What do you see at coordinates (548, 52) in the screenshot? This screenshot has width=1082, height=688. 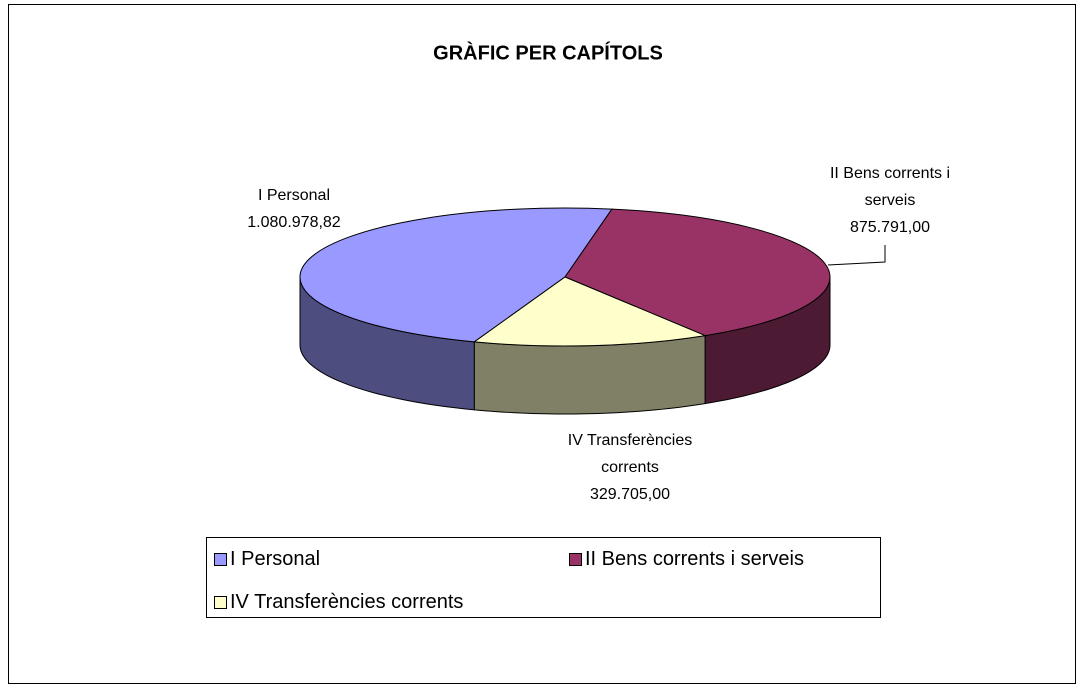 I see `chart-title: GRÀFIC PER CAPÍTOLS` at bounding box center [548, 52].